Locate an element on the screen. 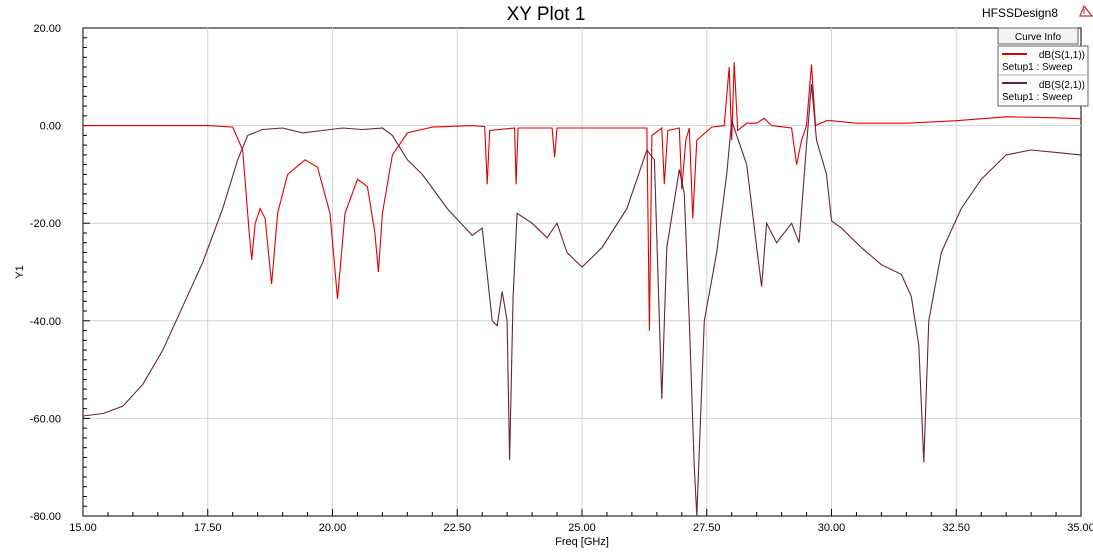 Image resolution: width=1093 pixels, height=557 pixels. x-axis-label: Freq [GHz] is located at coordinates (582, 542).